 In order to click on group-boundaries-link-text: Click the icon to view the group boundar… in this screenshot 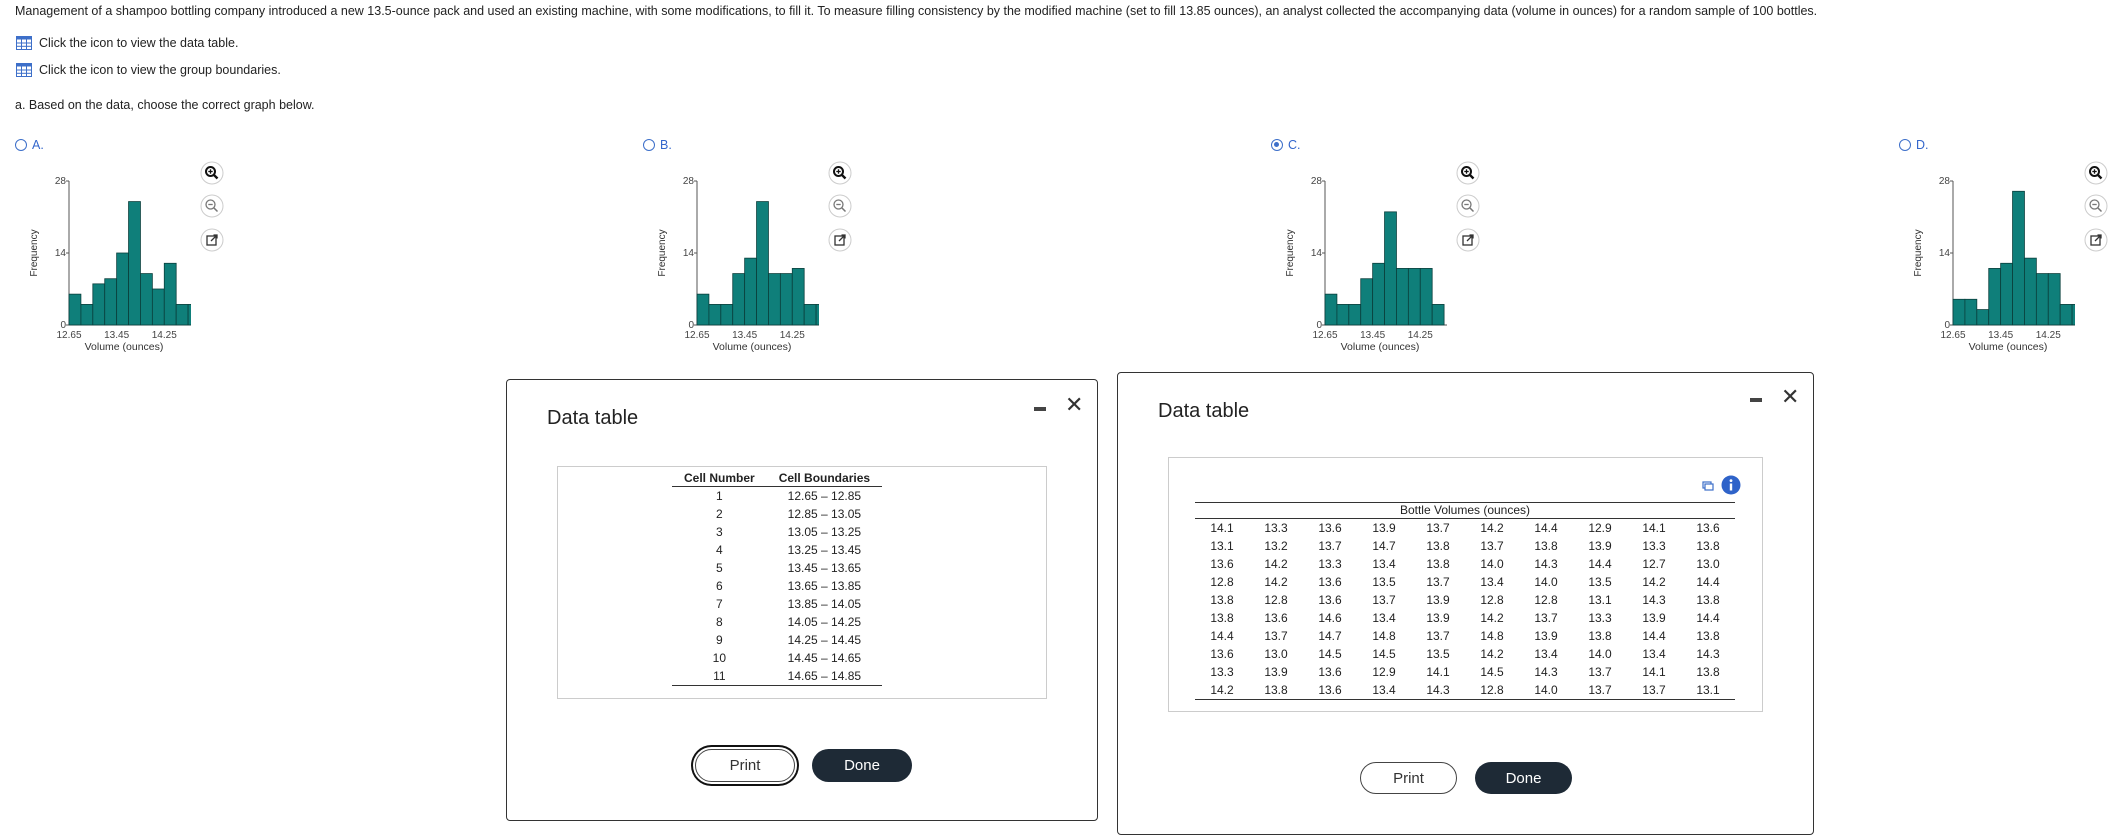, I will do `click(160, 70)`.